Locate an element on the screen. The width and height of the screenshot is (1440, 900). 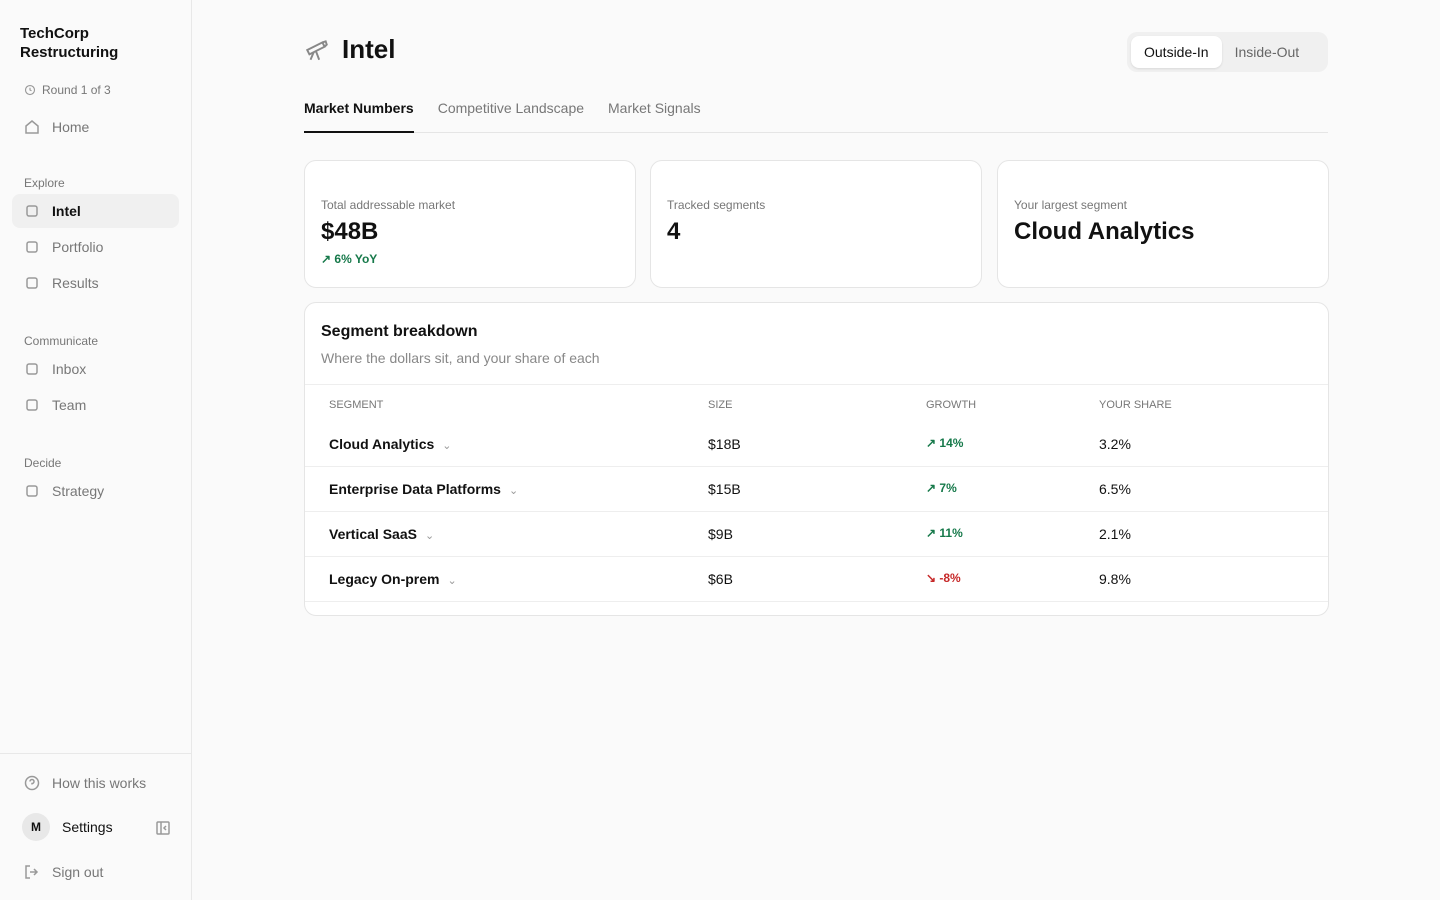
round: Round 1 of 3 is located at coordinates (67, 90).